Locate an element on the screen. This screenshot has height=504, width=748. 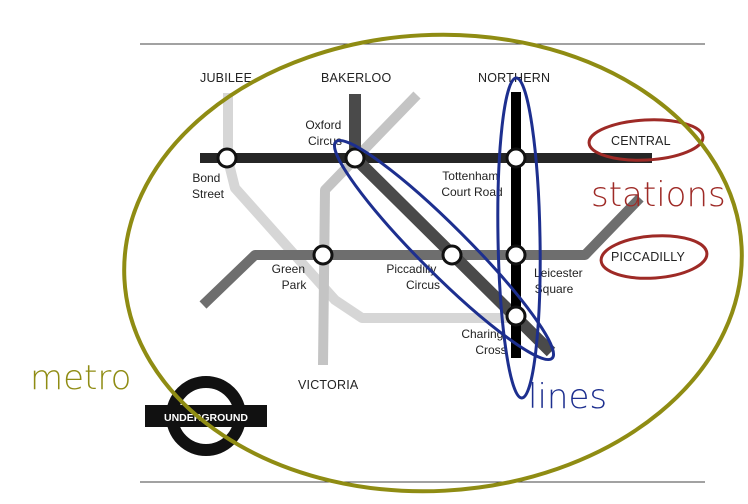
label-leicester-square: Leicester Square is located at coordinates (560, 281).